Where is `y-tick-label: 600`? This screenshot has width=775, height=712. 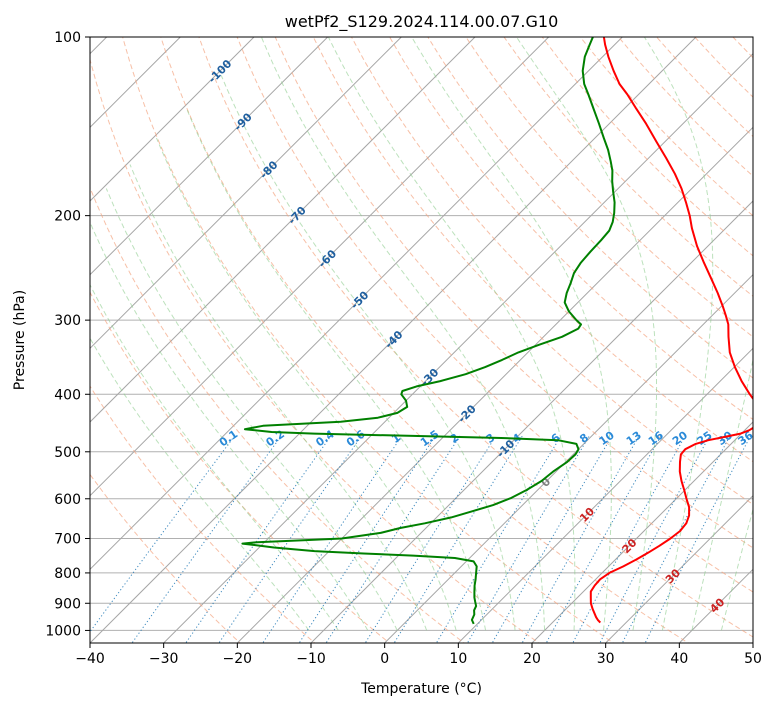 y-tick-label: 600 is located at coordinates (67, 500).